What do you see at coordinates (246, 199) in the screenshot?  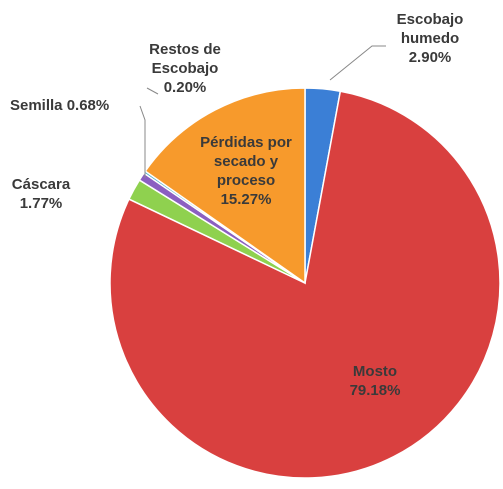 I see `value-label: 15.27%` at bounding box center [246, 199].